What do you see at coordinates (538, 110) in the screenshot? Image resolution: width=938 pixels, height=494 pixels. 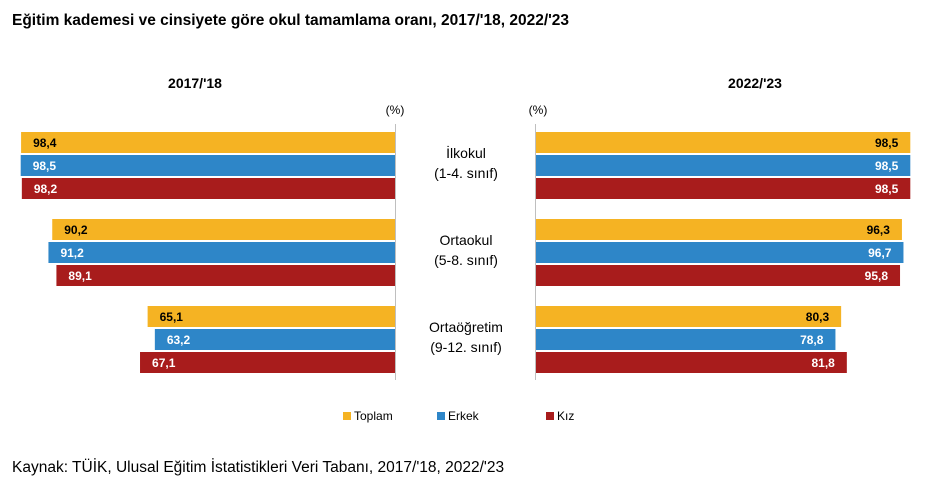 I see `unit-label-right: (%)` at bounding box center [538, 110].